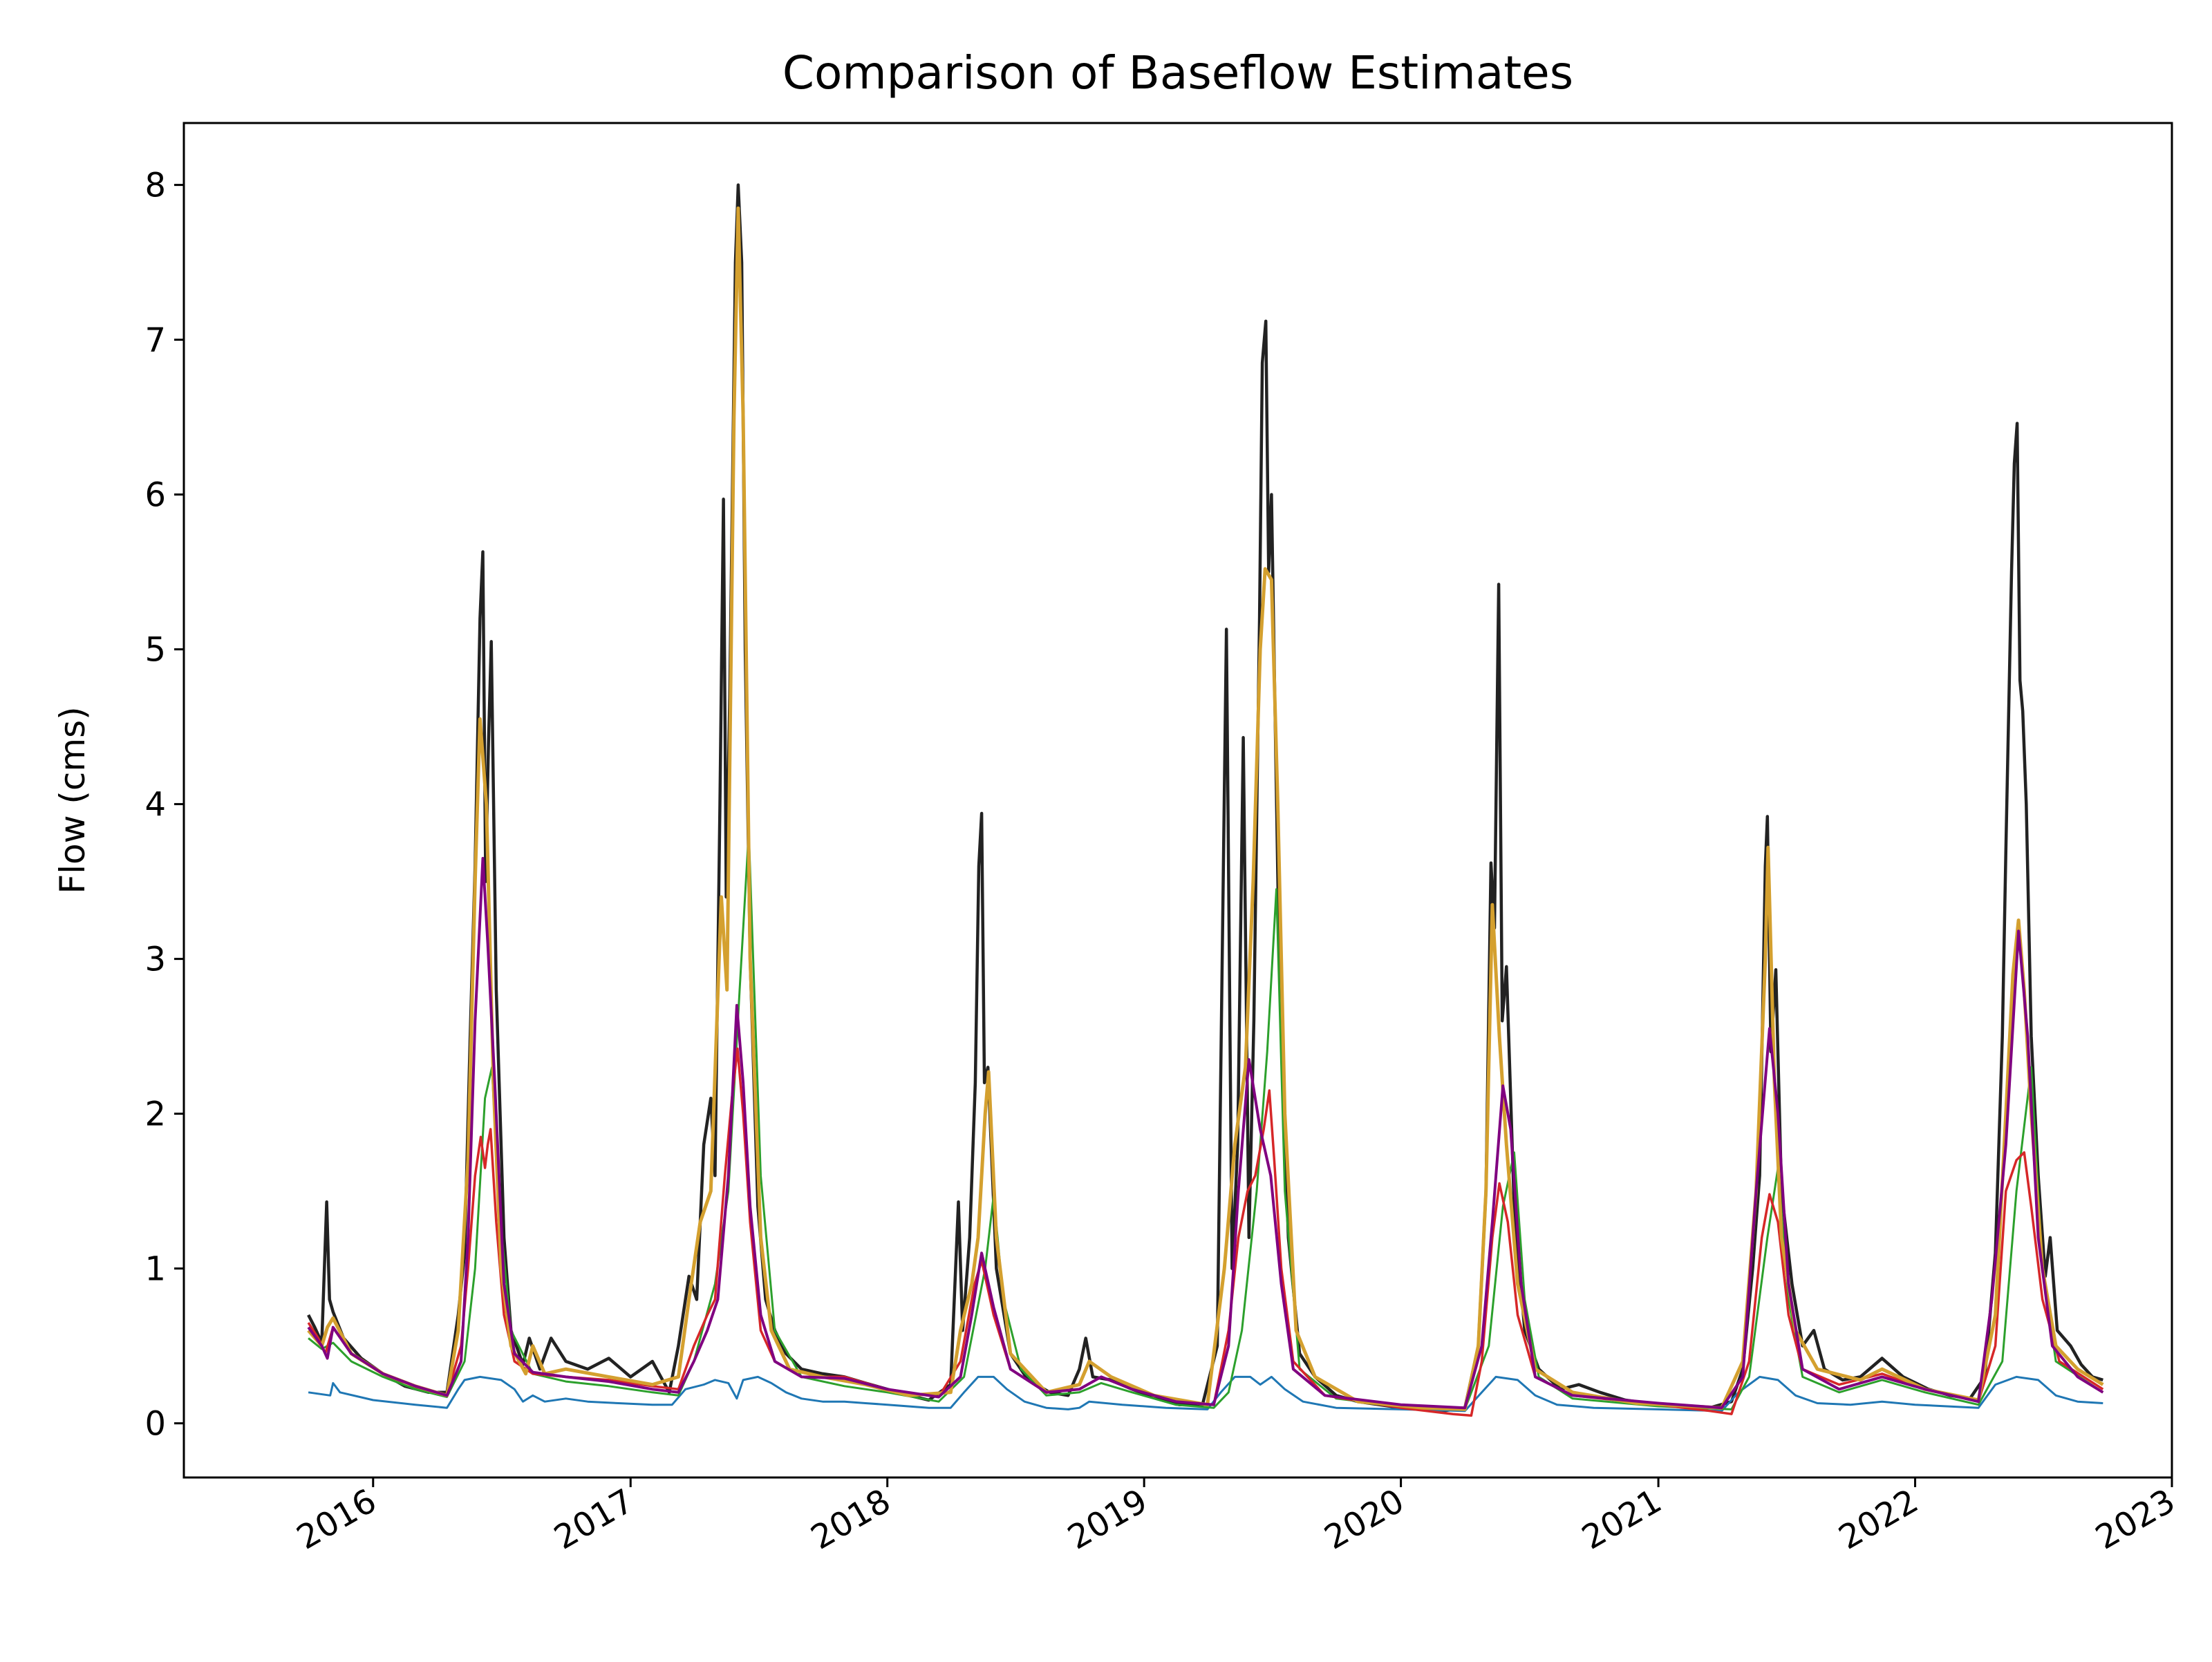 Image resolution: width=2212 pixels, height=1662 pixels. What do you see at coordinates (155, 1115) in the screenshot?
I see `y-tick-label: 2` at bounding box center [155, 1115].